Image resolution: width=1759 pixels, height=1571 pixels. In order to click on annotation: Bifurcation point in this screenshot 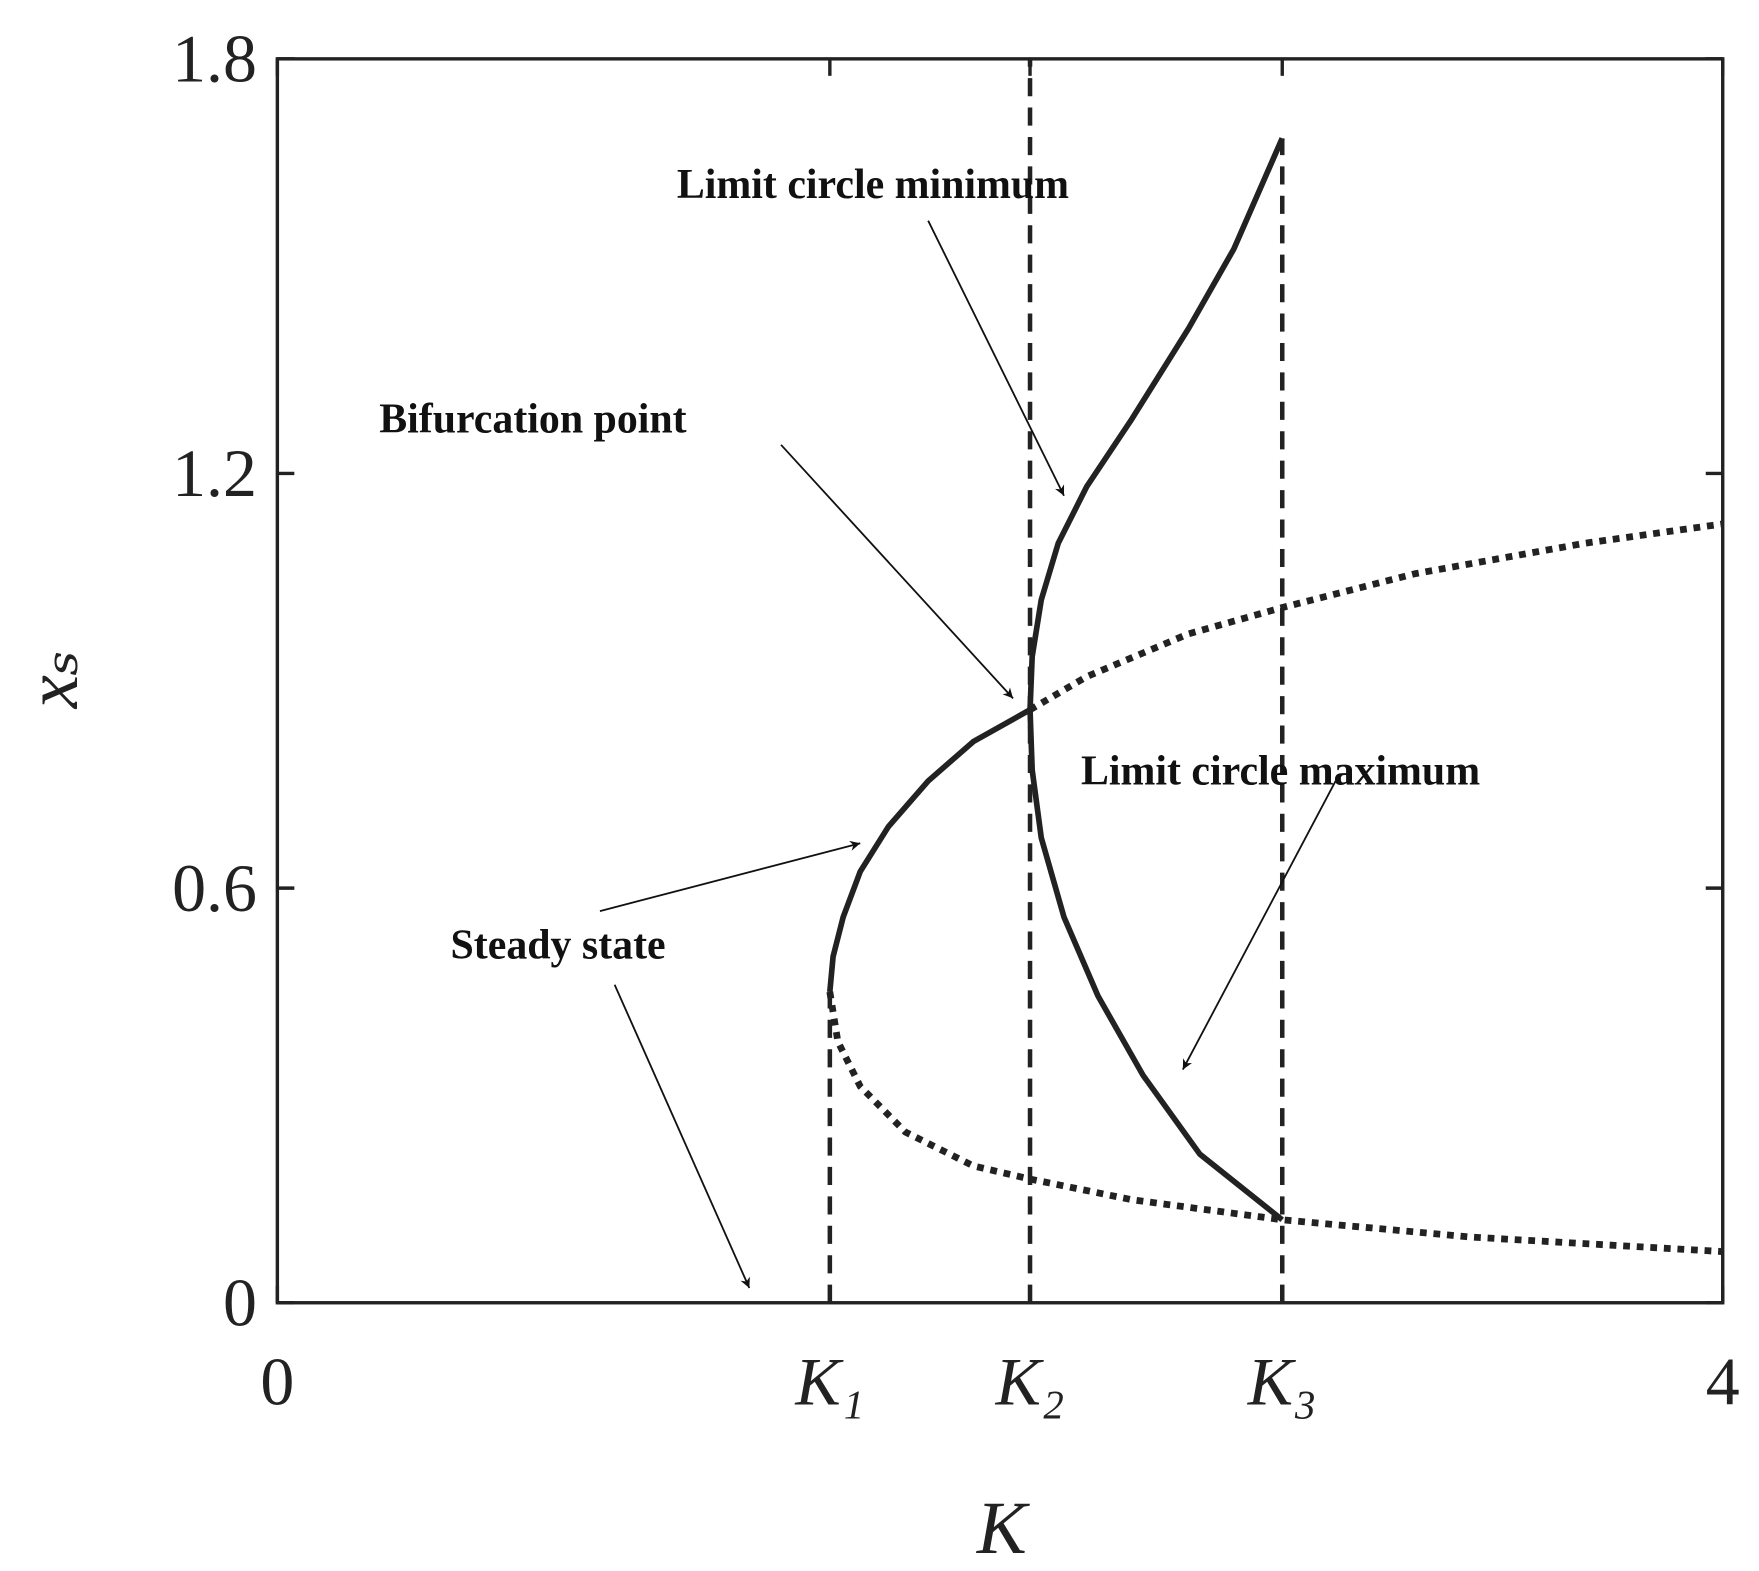, I will do `click(532, 419)`.